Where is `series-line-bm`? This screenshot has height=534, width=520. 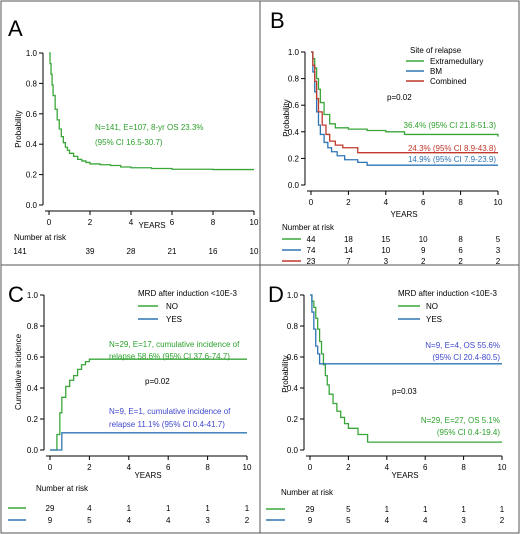
series-line-bm is located at coordinates (404, 108).